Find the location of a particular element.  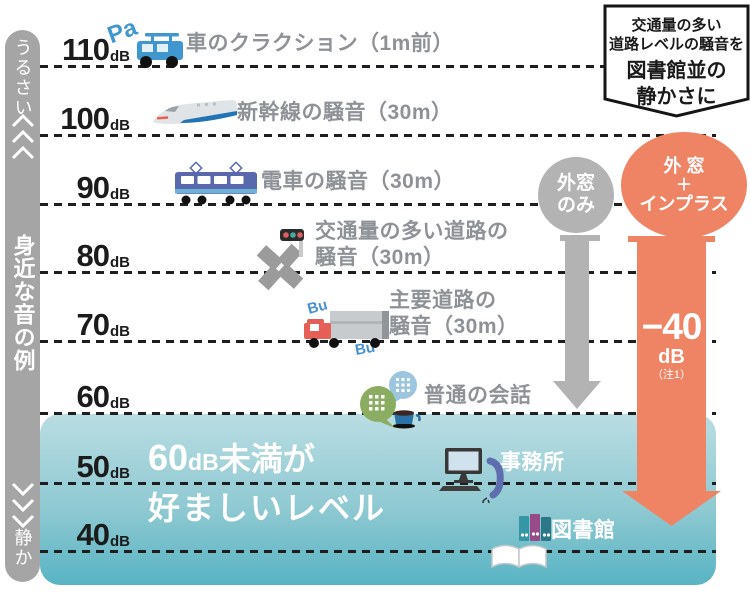

outer-window-only-badge: 外窓 のみ is located at coordinates (576, 195).